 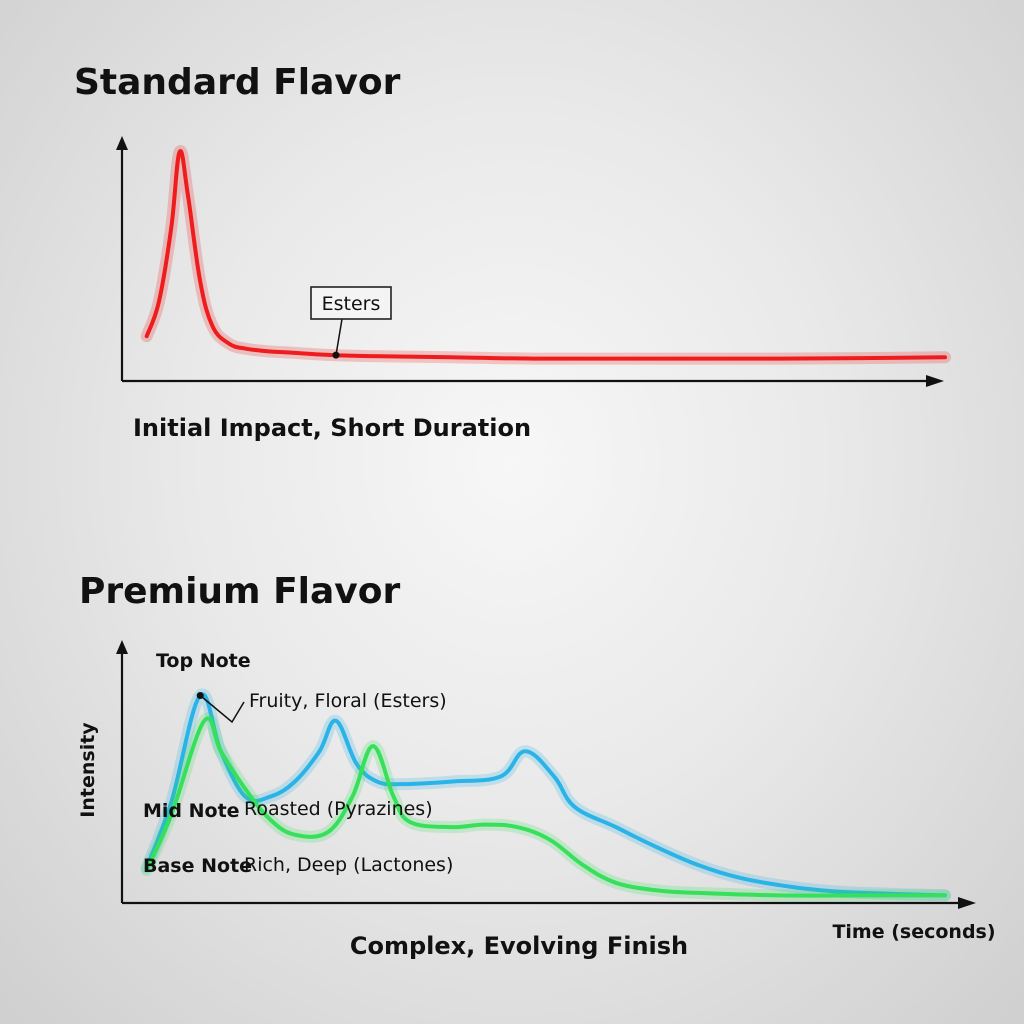 I want to click on mid-note-label: Mid Note, so click(x=191, y=811).